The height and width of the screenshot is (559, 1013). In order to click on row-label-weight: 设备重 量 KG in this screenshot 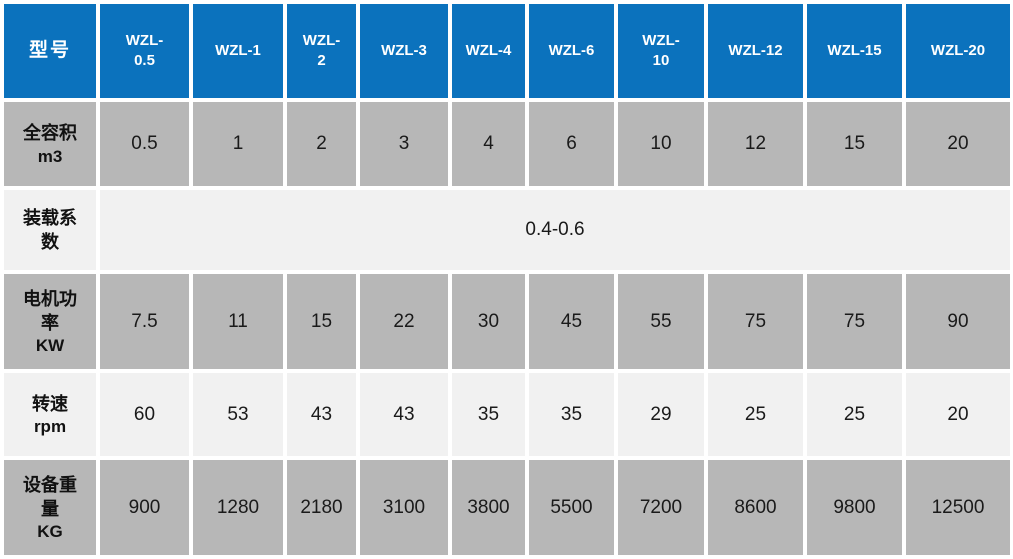, I will do `click(50, 507)`.